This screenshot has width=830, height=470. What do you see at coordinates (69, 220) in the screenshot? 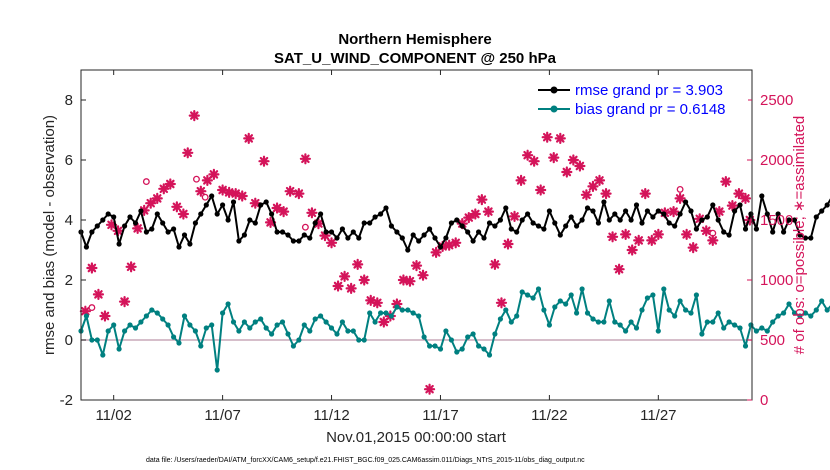
I see `y-tick-label: 4` at bounding box center [69, 220].